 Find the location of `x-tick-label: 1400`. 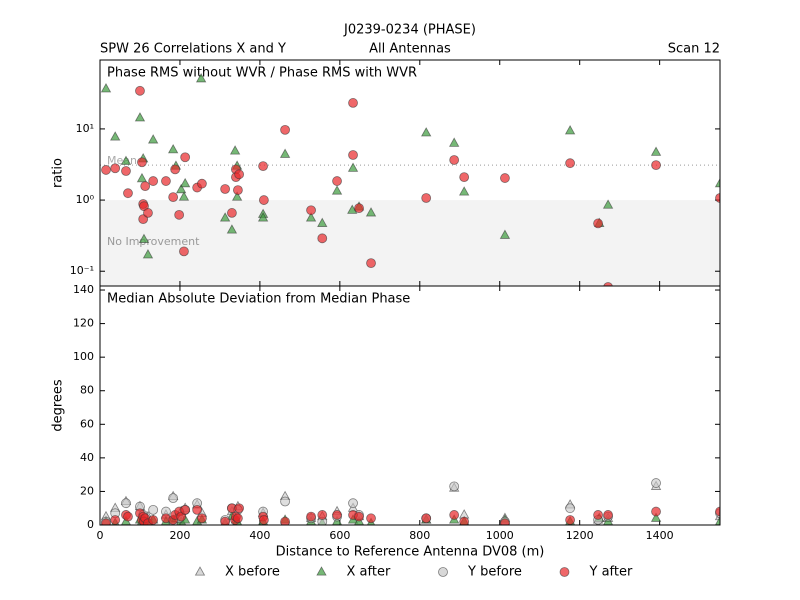

x-tick-label: 1400 is located at coordinates (660, 535).